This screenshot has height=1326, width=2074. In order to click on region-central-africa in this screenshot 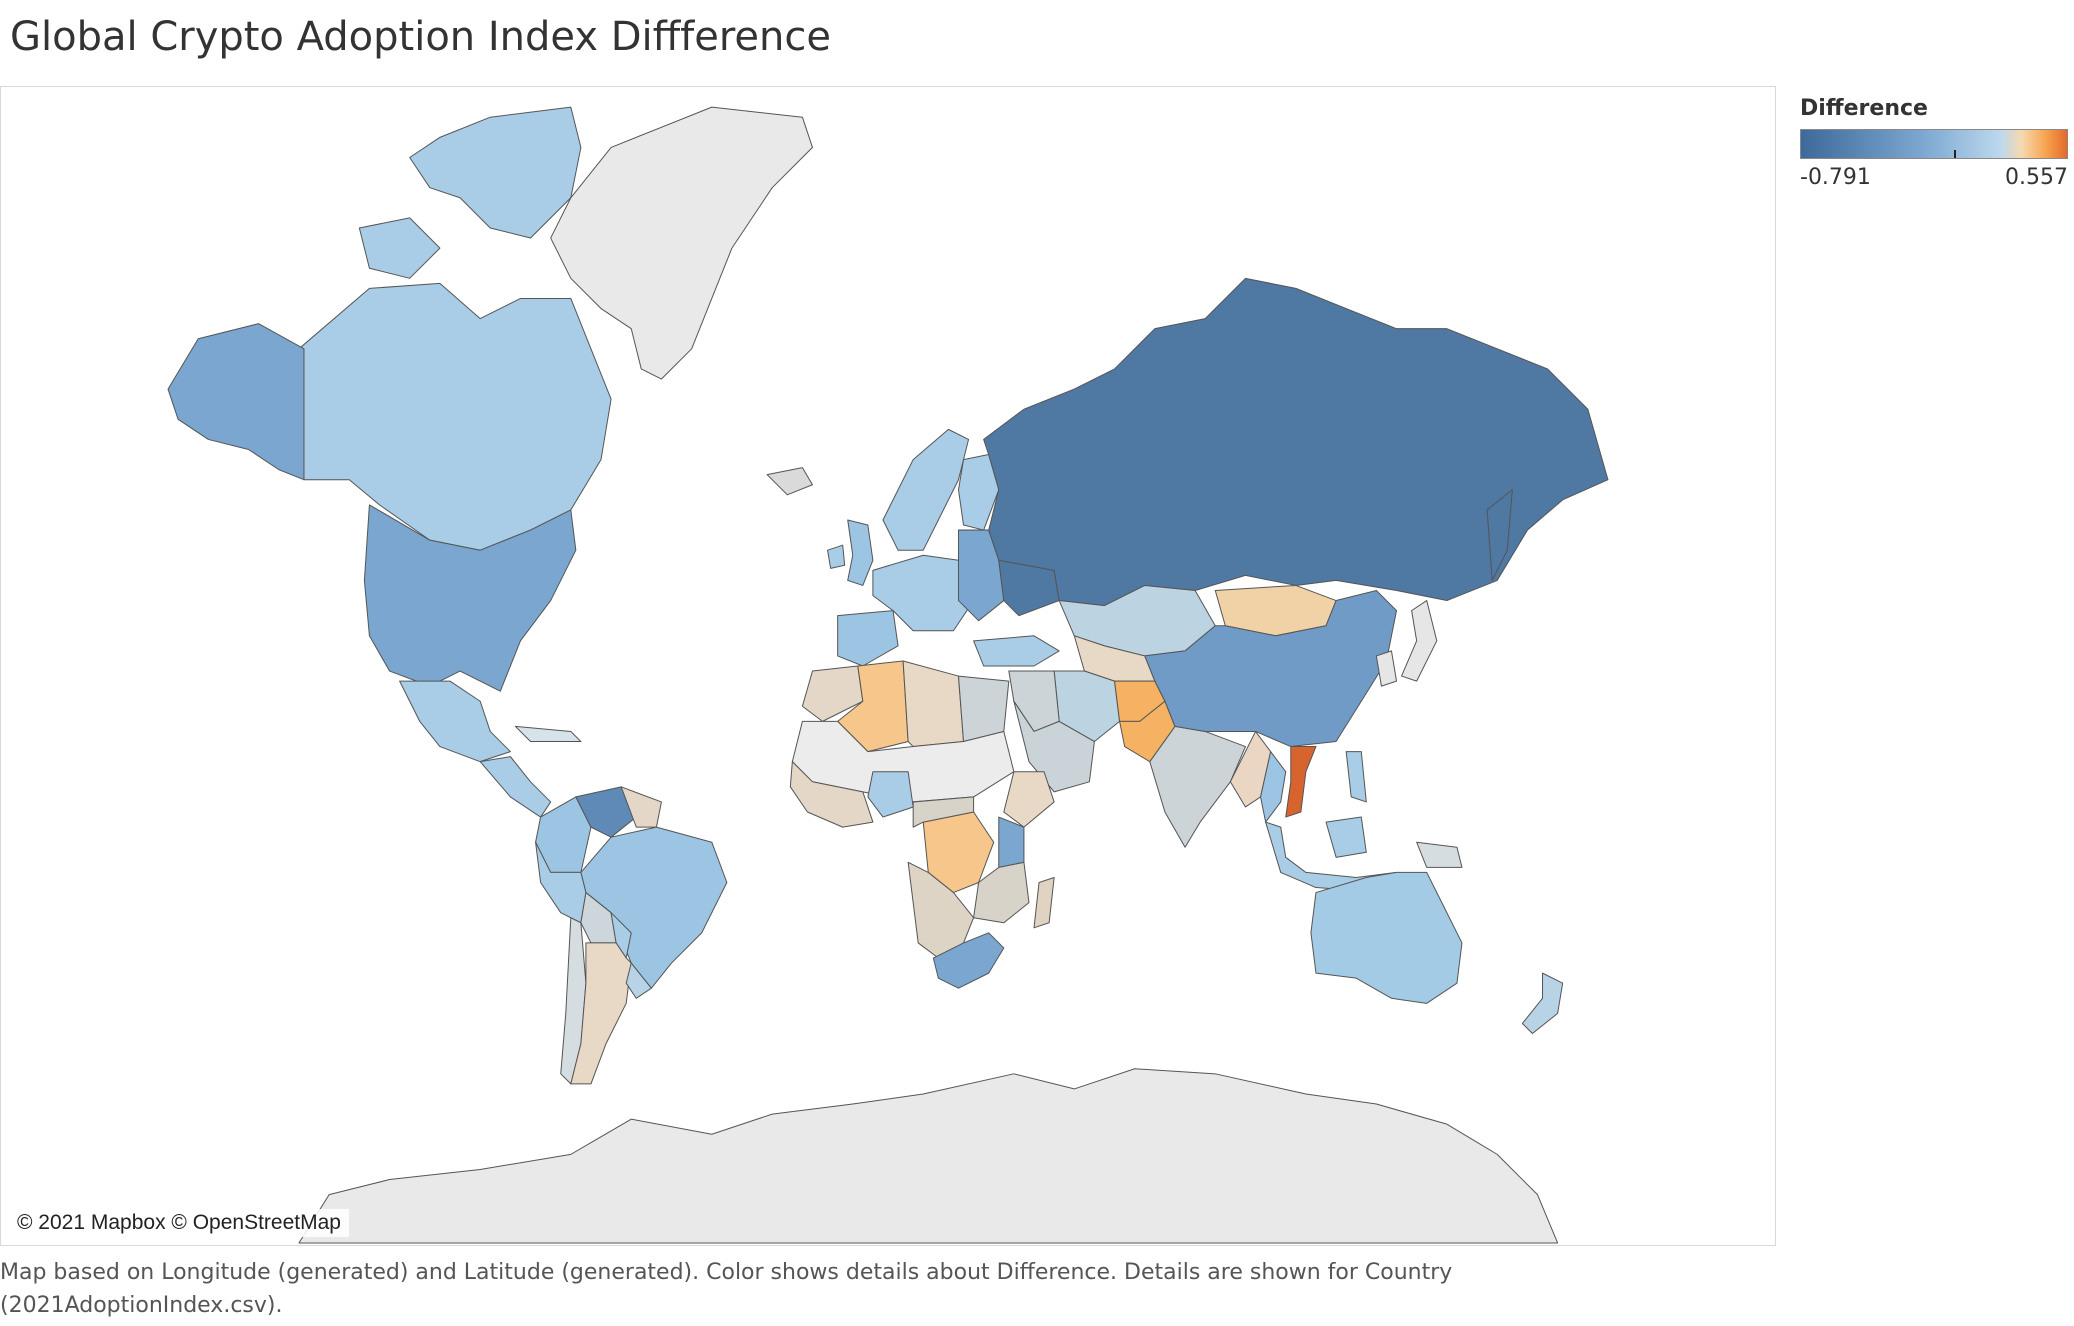, I will do `click(943, 812)`.